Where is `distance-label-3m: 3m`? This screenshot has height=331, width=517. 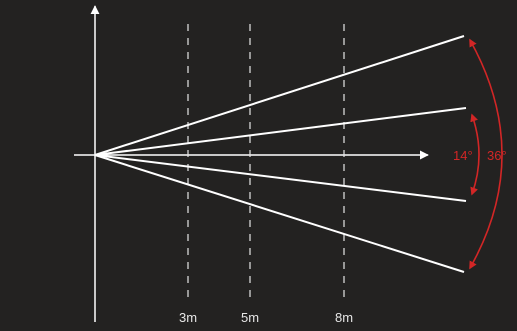 distance-label-3m: 3m is located at coordinates (188, 317).